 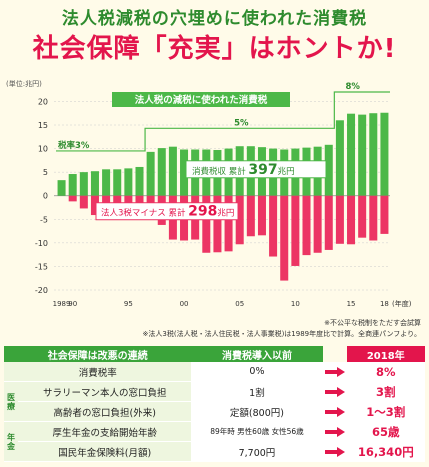 I want to click on row-before: 0%, so click(x=257, y=372).